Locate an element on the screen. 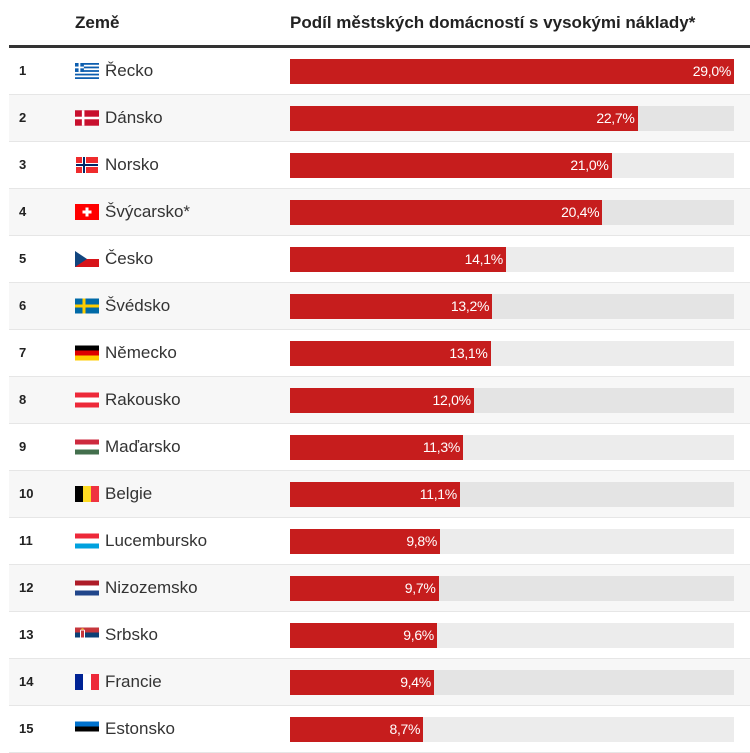 This screenshot has width=750, height=753. bar: 9,6% is located at coordinates (363, 635).